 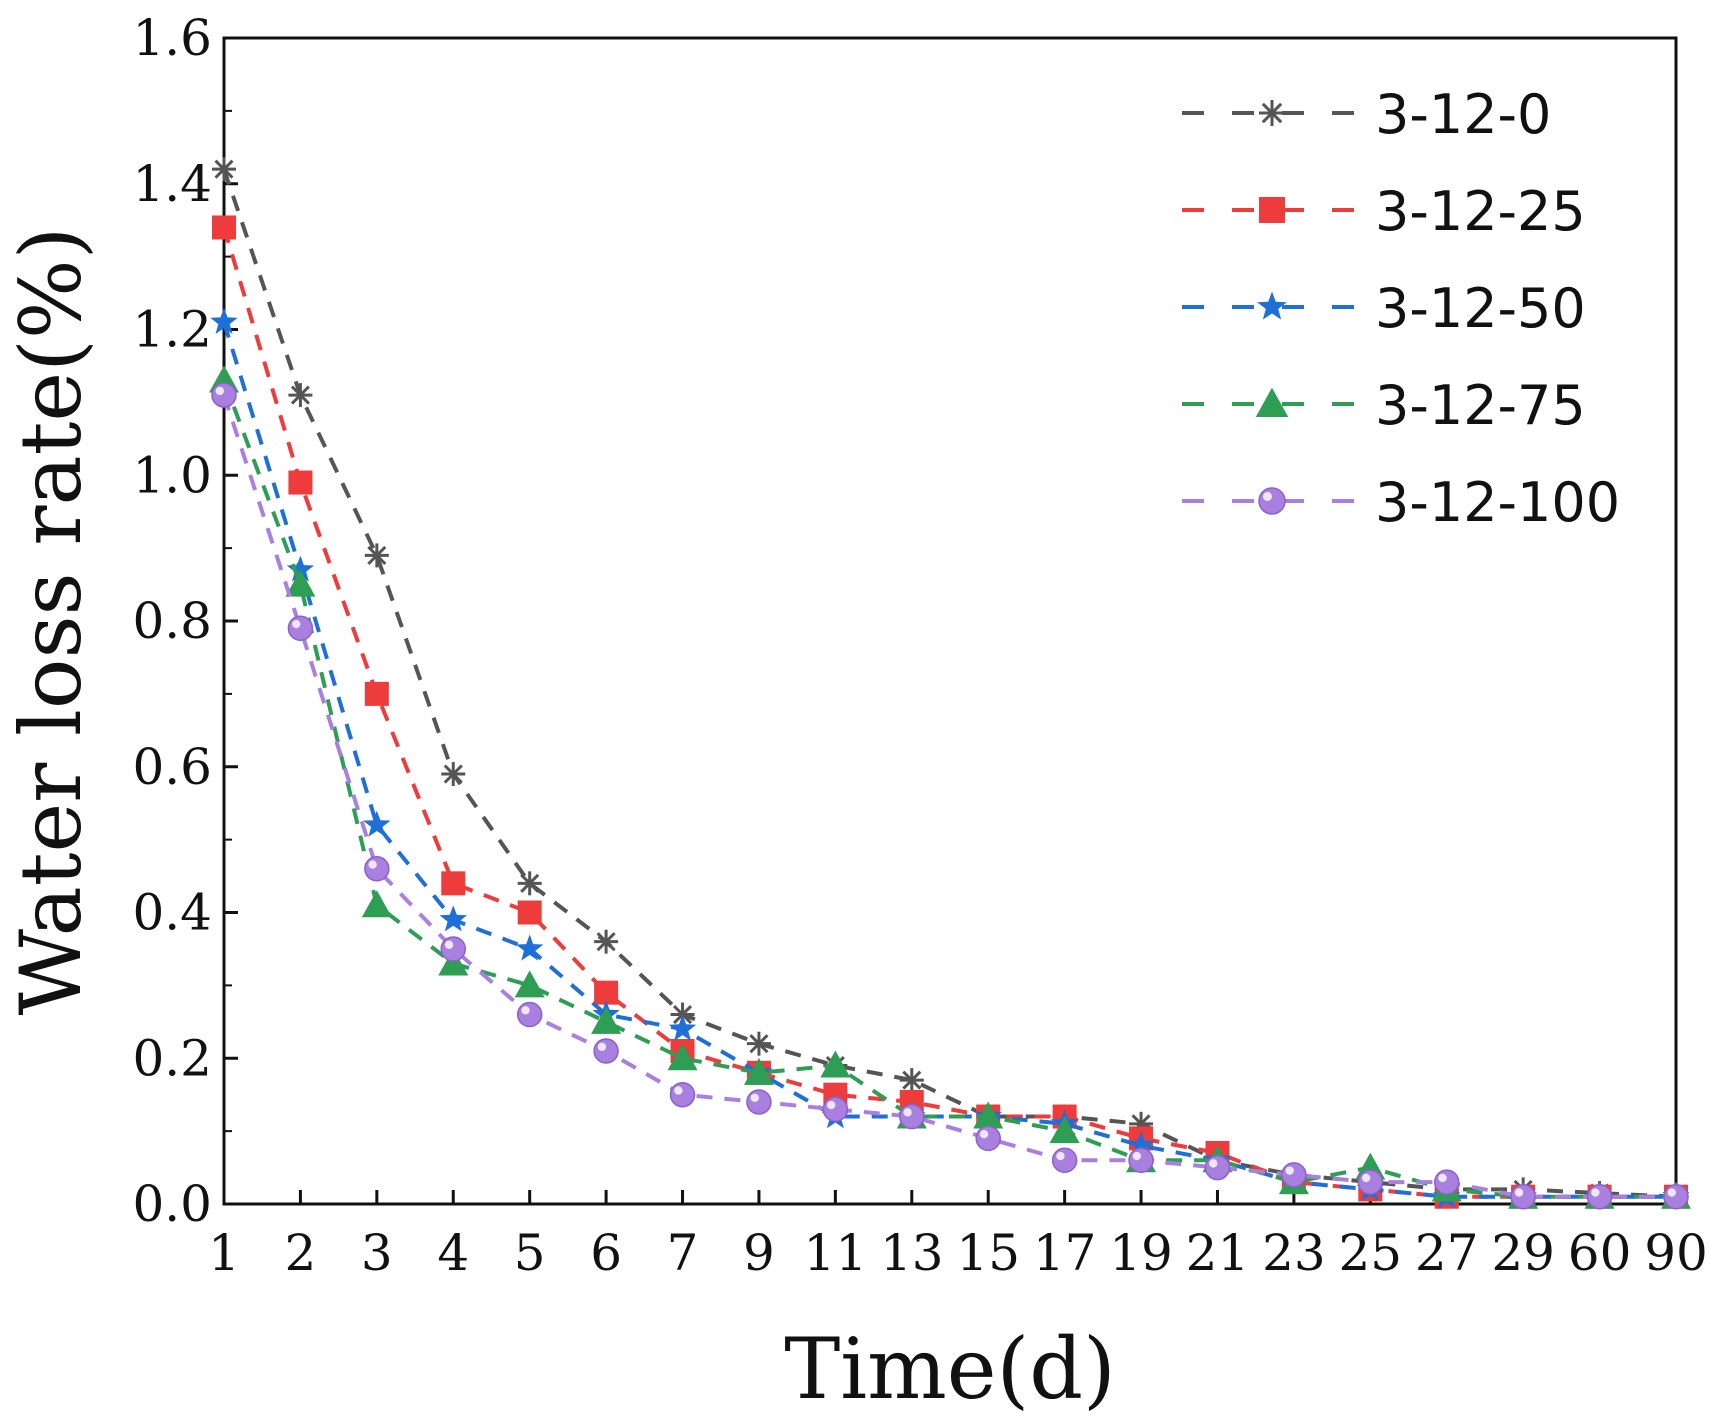 What do you see at coordinates (1497, 502) in the screenshot?
I see `legend-label: 3-12-100` at bounding box center [1497, 502].